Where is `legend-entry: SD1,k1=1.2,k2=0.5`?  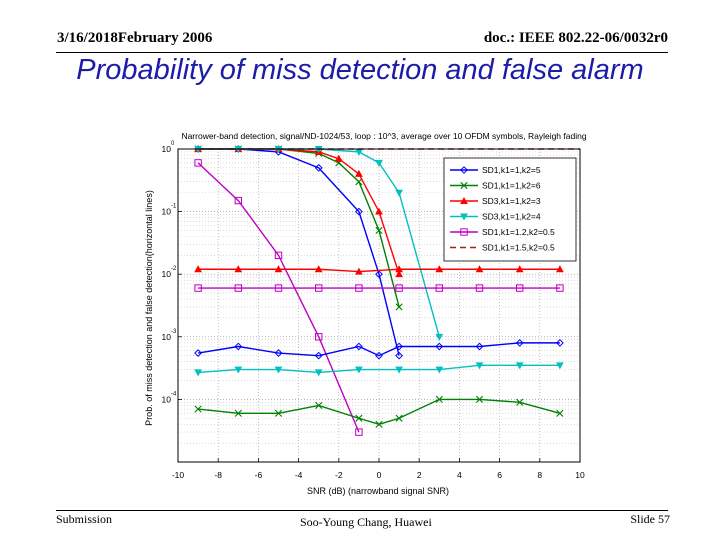
legend-entry: SD1,k1=1.2,k2=0.5 is located at coordinates (502, 232).